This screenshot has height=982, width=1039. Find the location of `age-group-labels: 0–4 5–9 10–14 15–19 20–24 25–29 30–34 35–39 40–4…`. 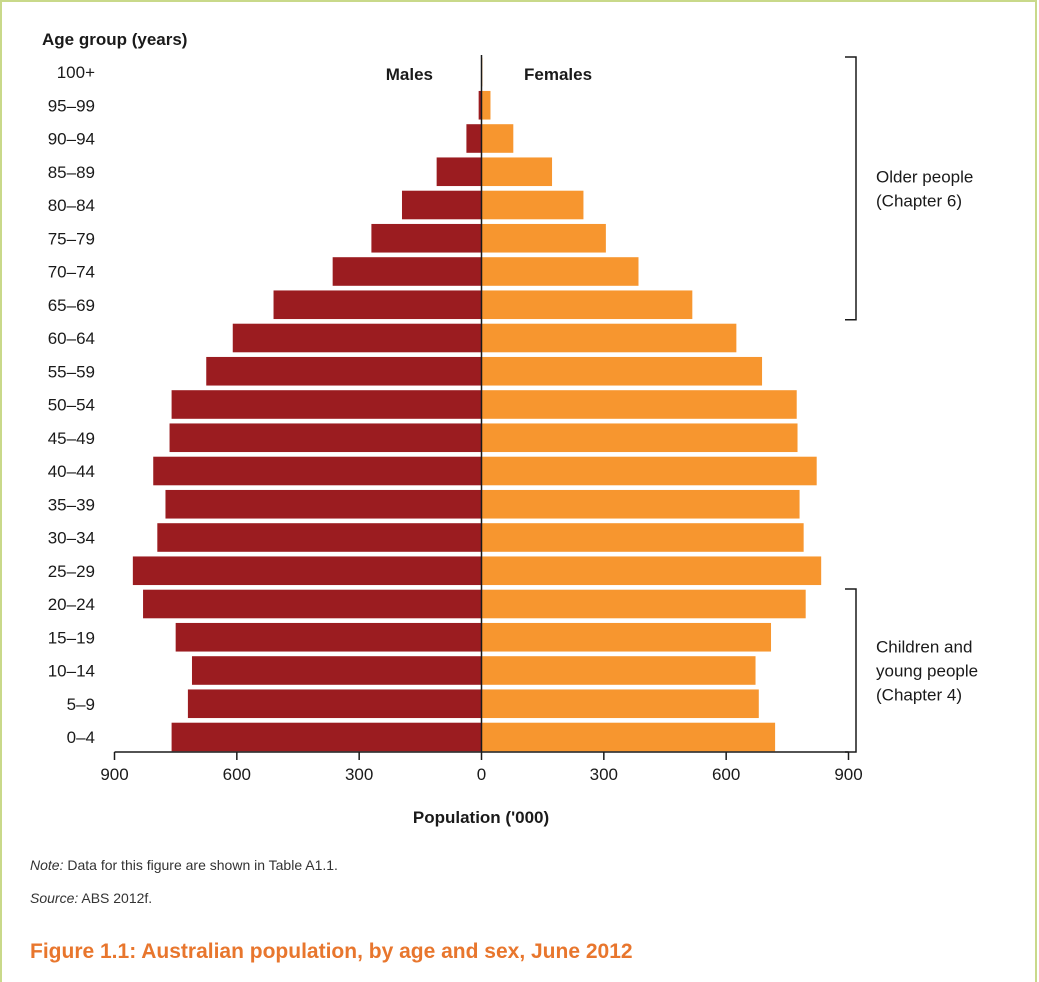

age-group-labels: 0–4 5–9 10–14 15–19 20–24 25–29 30–34 35–39 40–4… is located at coordinates (71, 405).